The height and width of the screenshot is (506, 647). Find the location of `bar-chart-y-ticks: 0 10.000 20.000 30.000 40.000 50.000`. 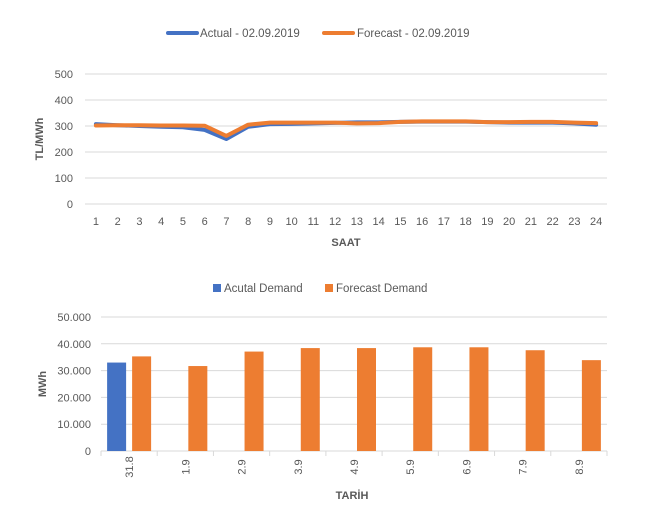

bar-chart-y-ticks: 0 10.000 20.000 30.000 40.000 50.000 is located at coordinates (74, 385).